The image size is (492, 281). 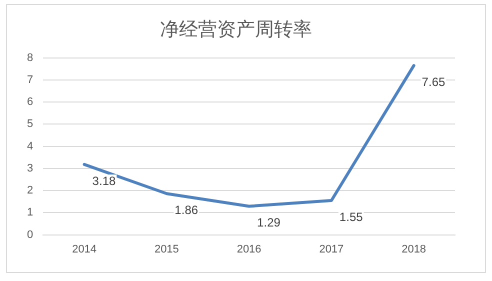 I want to click on data-label: 3.18, so click(x=104, y=181).